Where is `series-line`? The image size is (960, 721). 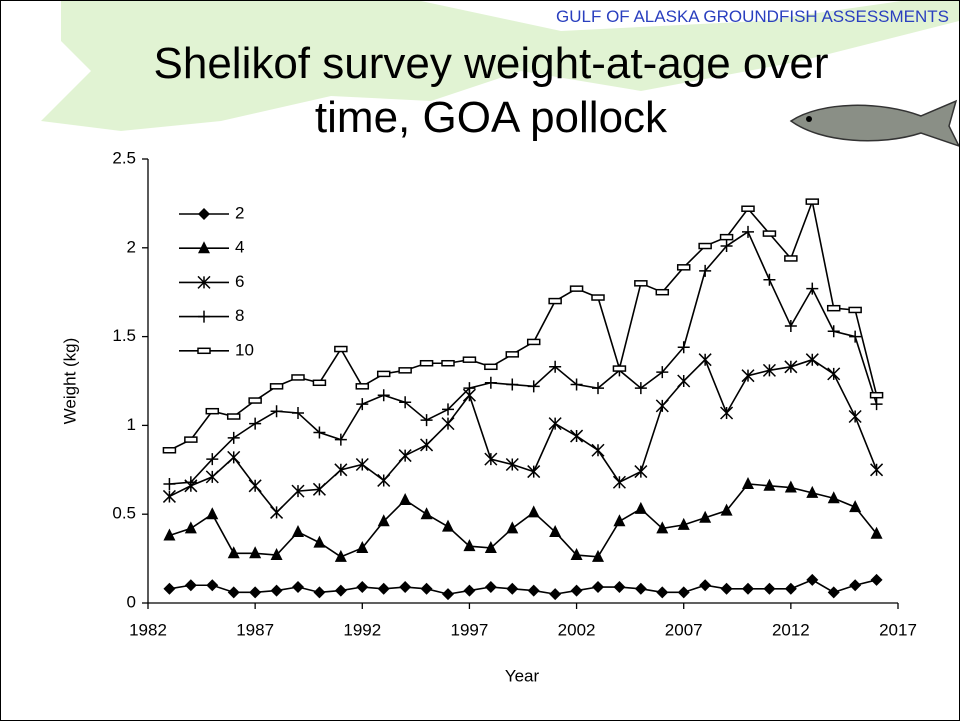
series-line is located at coordinates (523, 587).